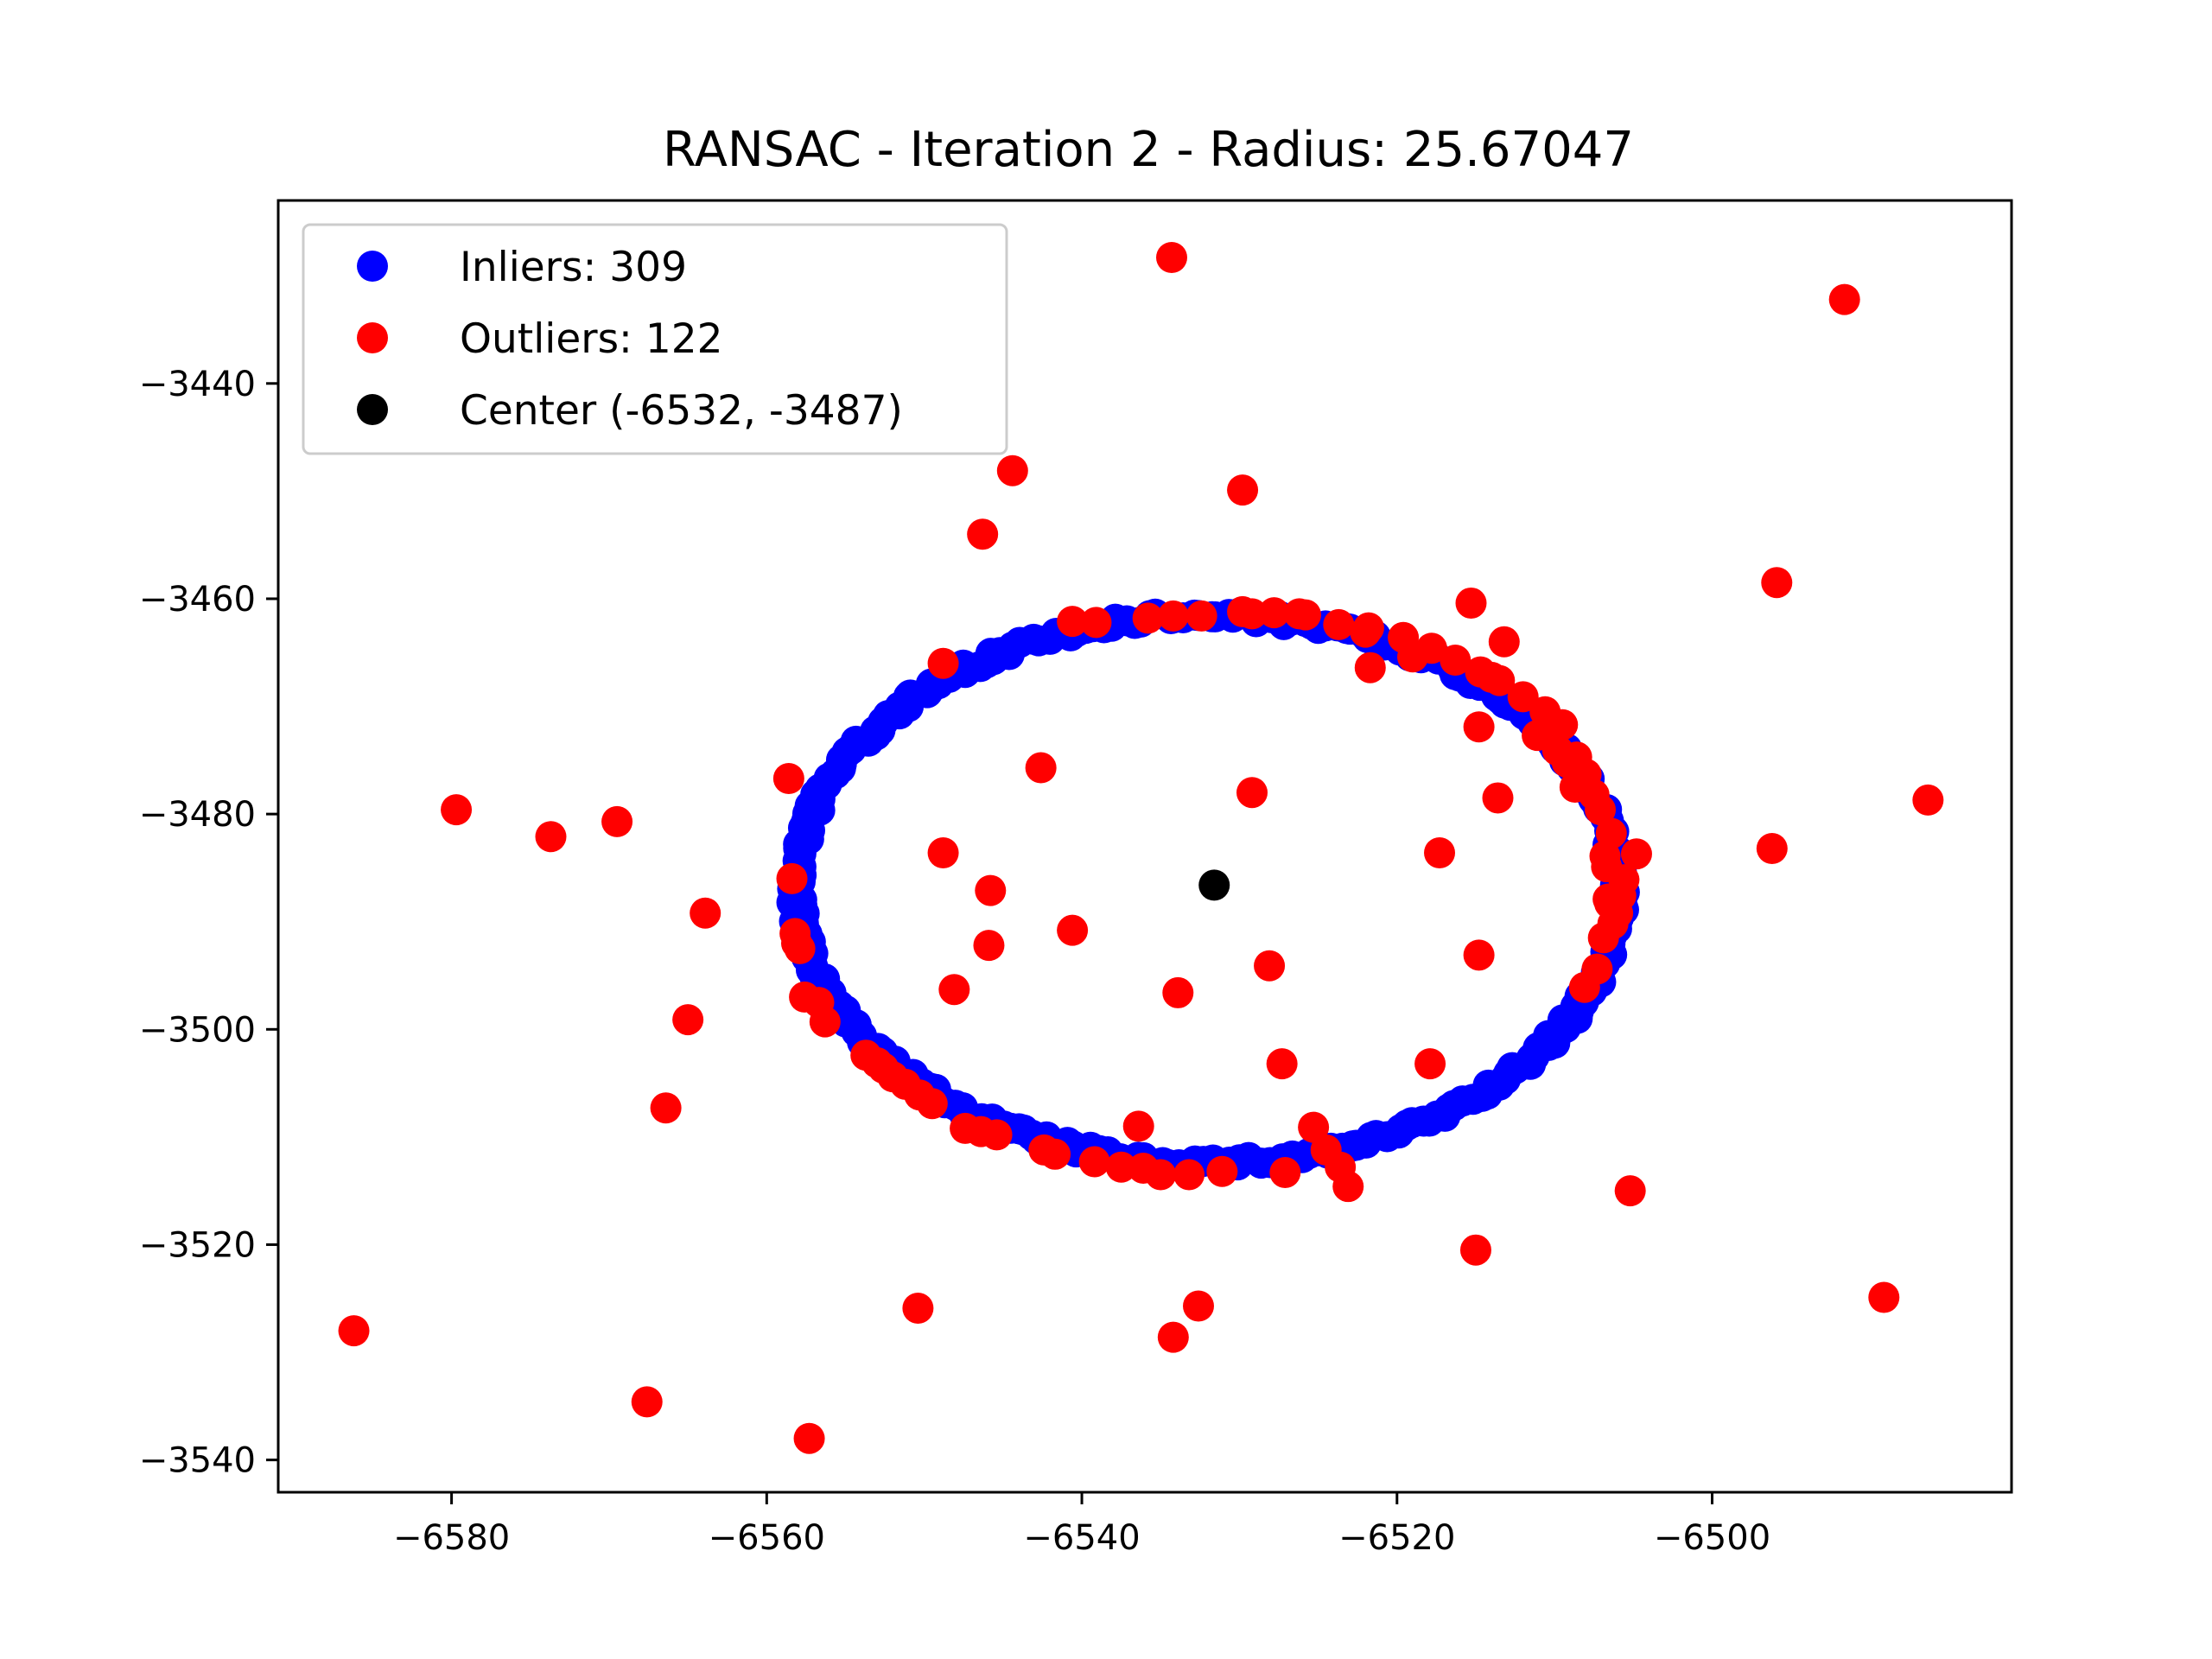 The height and width of the screenshot is (1659, 2212). What do you see at coordinates (591, 339) in the screenshot?
I see `legend-label: Outliers: 122` at bounding box center [591, 339].